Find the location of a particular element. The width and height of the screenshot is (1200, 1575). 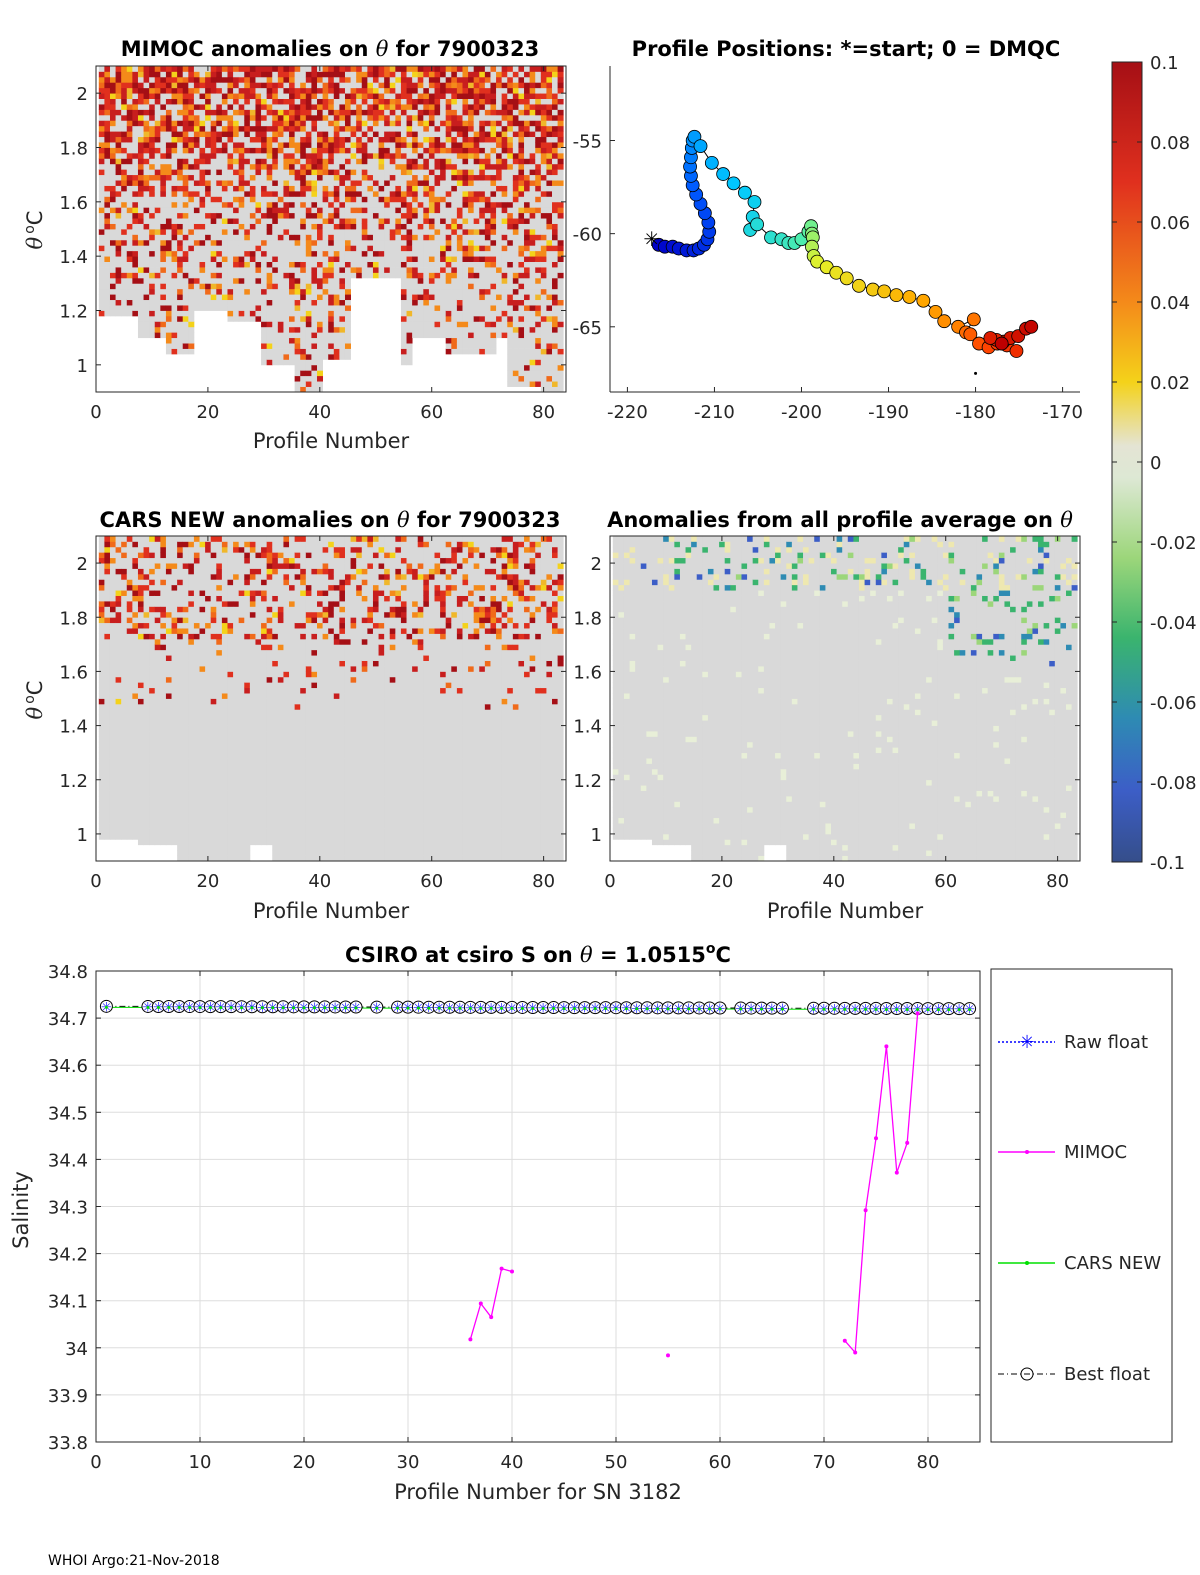

cars-heatmap is located at coordinates (331, 699).